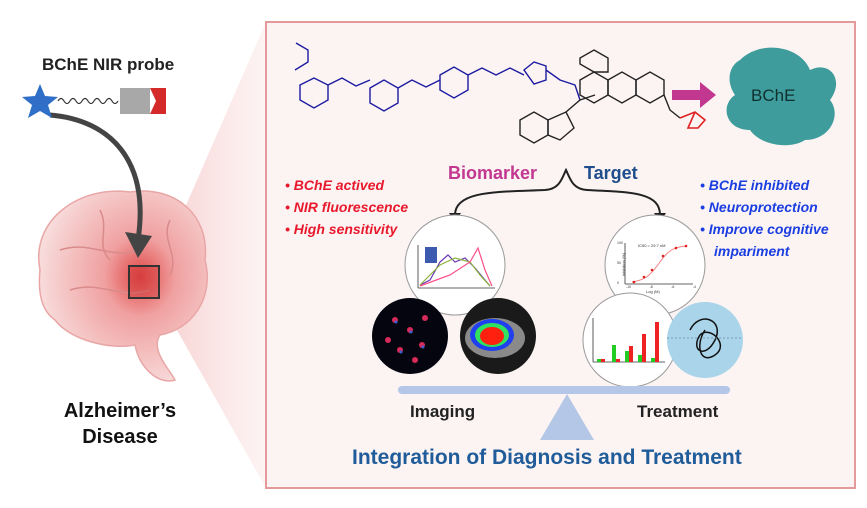 The image size is (867, 508). What do you see at coordinates (547, 457) in the screenshot?
I see `main-title: Integration of Diagnosis and Treatment` at bounding box center [547, 457].